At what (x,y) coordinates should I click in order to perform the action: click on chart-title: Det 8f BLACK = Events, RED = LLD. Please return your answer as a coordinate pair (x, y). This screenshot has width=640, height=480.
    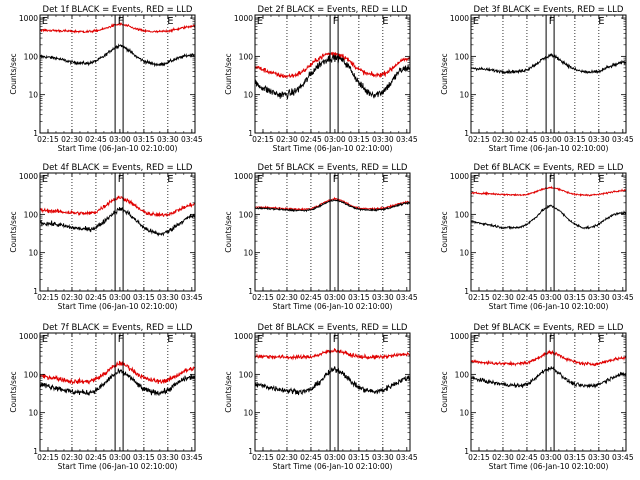
    Looking at the image, I should click on (333, 328).